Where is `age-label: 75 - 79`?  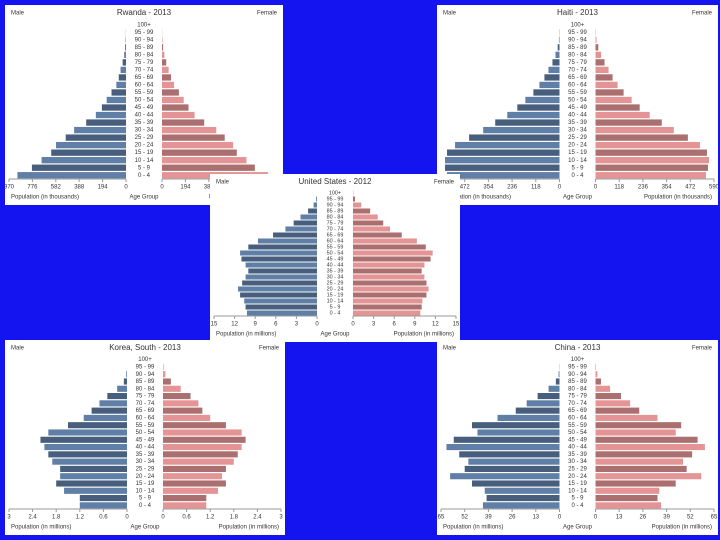 age-label: 75 - 79 is located at coordinates (145, 397).